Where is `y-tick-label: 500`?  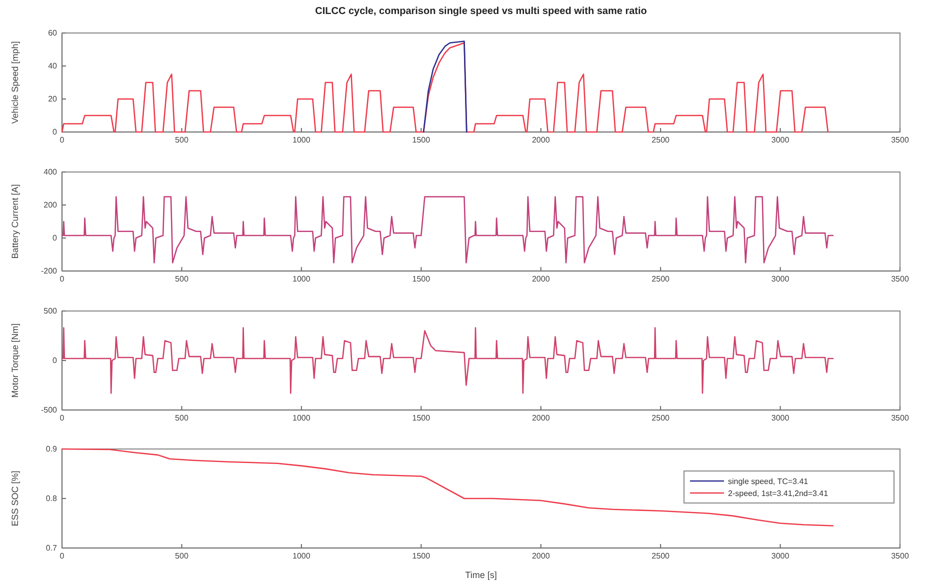
y-tick-label: 500 is located at coordinates (51, 311).